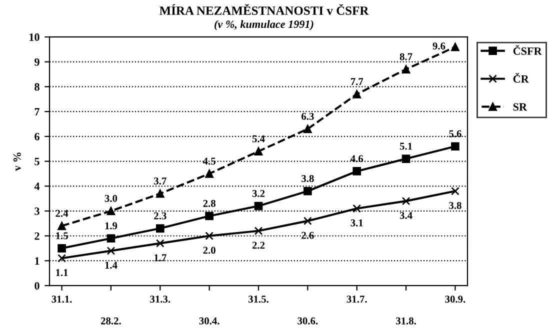 The image size is (550, 336). What do you see at coordinates (258, 194) in the screenshot?
I see `data-label: 3.2` at bounding box center [258, 194].